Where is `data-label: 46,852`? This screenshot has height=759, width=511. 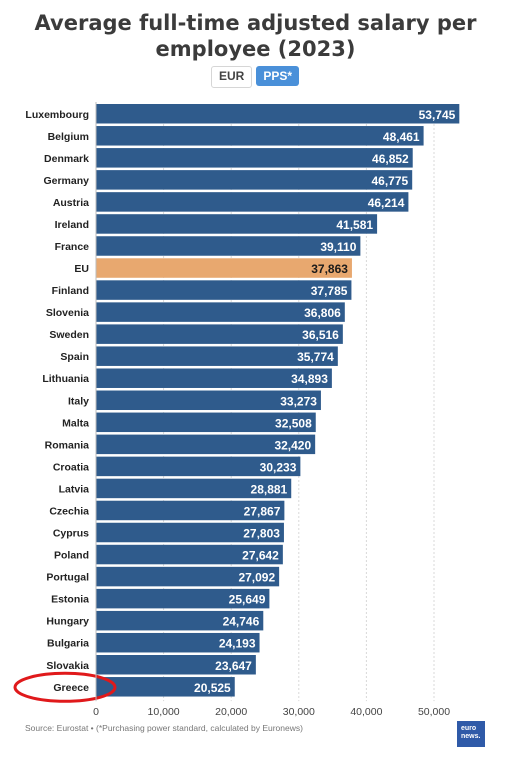
data-label: 46,852 is located at coordinates (390, 159).